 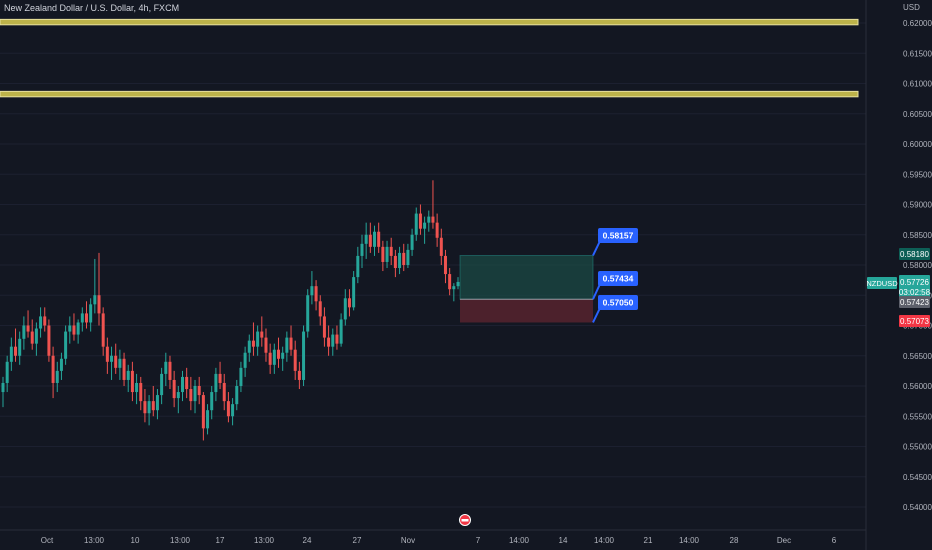 I want to click on time-tick-label: Nov, so click(x=408, y=540).